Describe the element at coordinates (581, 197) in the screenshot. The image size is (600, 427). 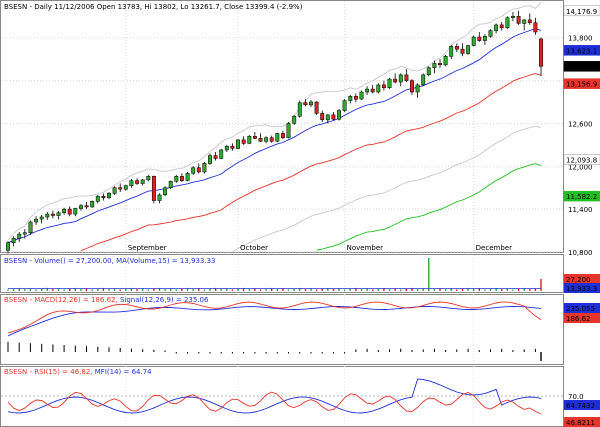
I see `price-tag-label: 11,582.2` at that location.